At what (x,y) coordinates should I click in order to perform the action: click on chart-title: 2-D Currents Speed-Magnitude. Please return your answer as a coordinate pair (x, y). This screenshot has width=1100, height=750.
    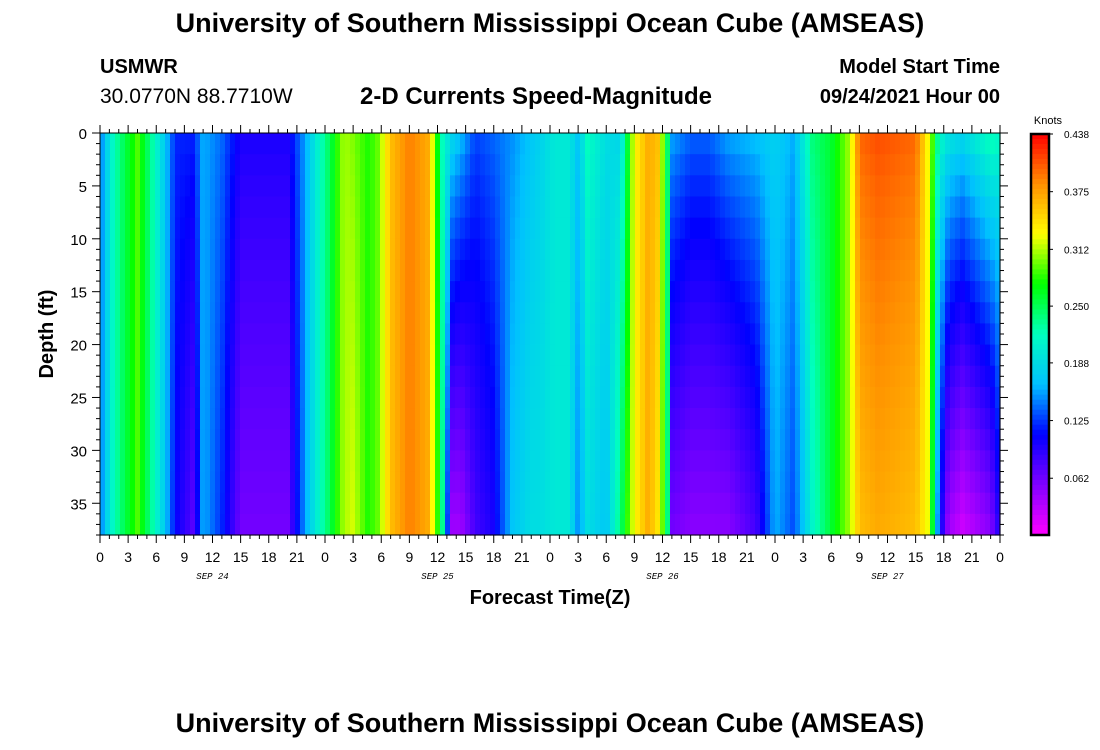
    Looking at the image, I should click on (536, 96).